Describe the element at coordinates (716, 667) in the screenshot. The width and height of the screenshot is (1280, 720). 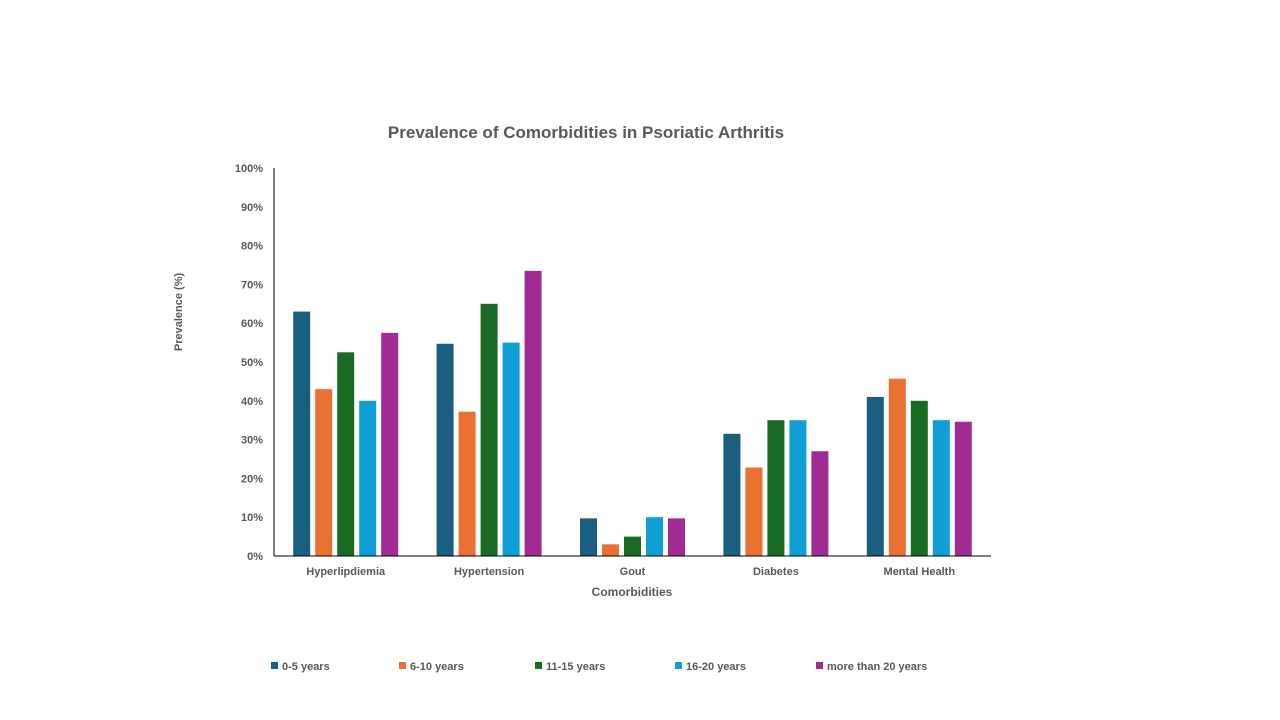
I see `legend-label: 16-20 years` at that location.